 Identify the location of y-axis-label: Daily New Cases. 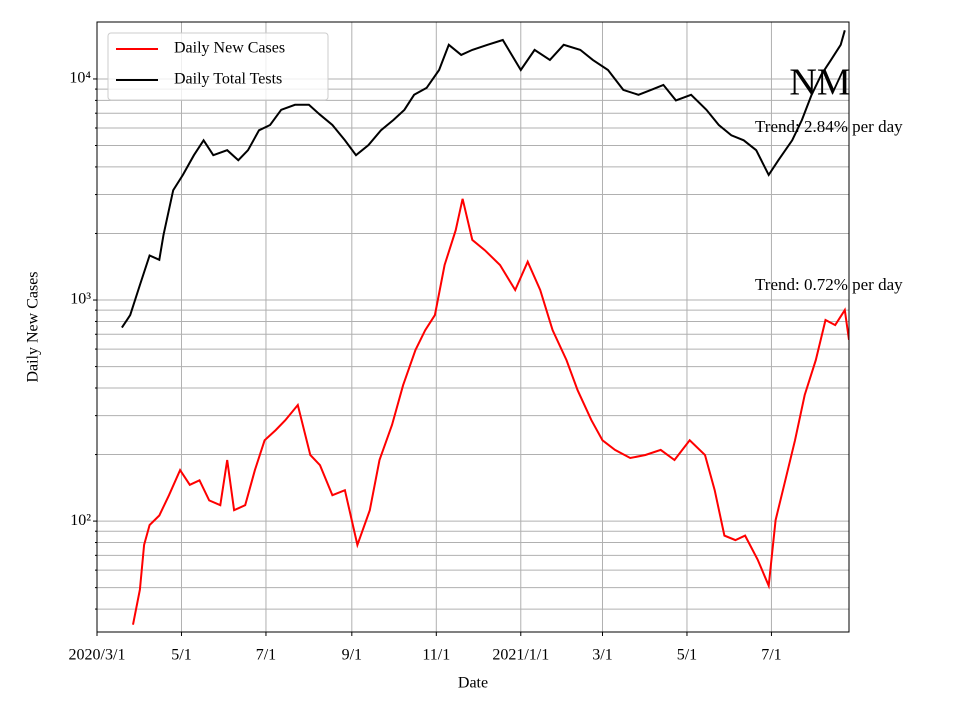
(33, 326).